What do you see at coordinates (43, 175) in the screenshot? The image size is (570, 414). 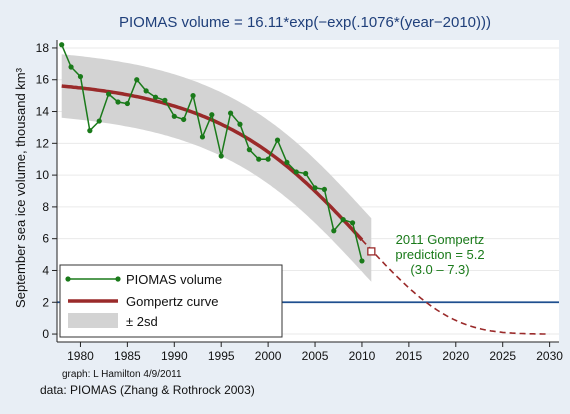 I see `y-tick-label: 10` at bounding box center [43, 175].